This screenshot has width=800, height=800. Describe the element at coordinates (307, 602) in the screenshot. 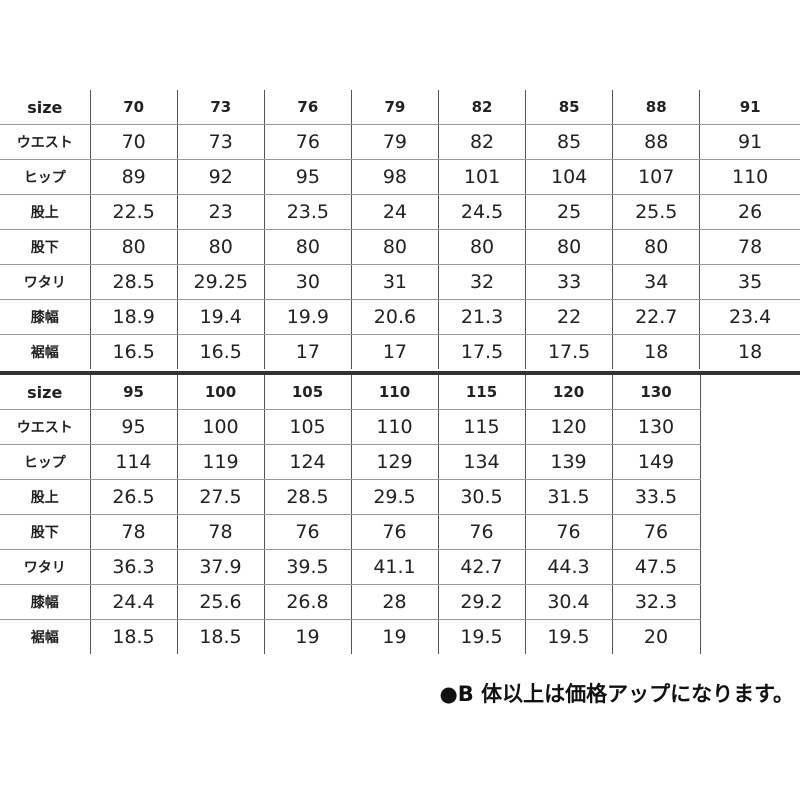

I see `measurement-cell: 26.8` at that location.